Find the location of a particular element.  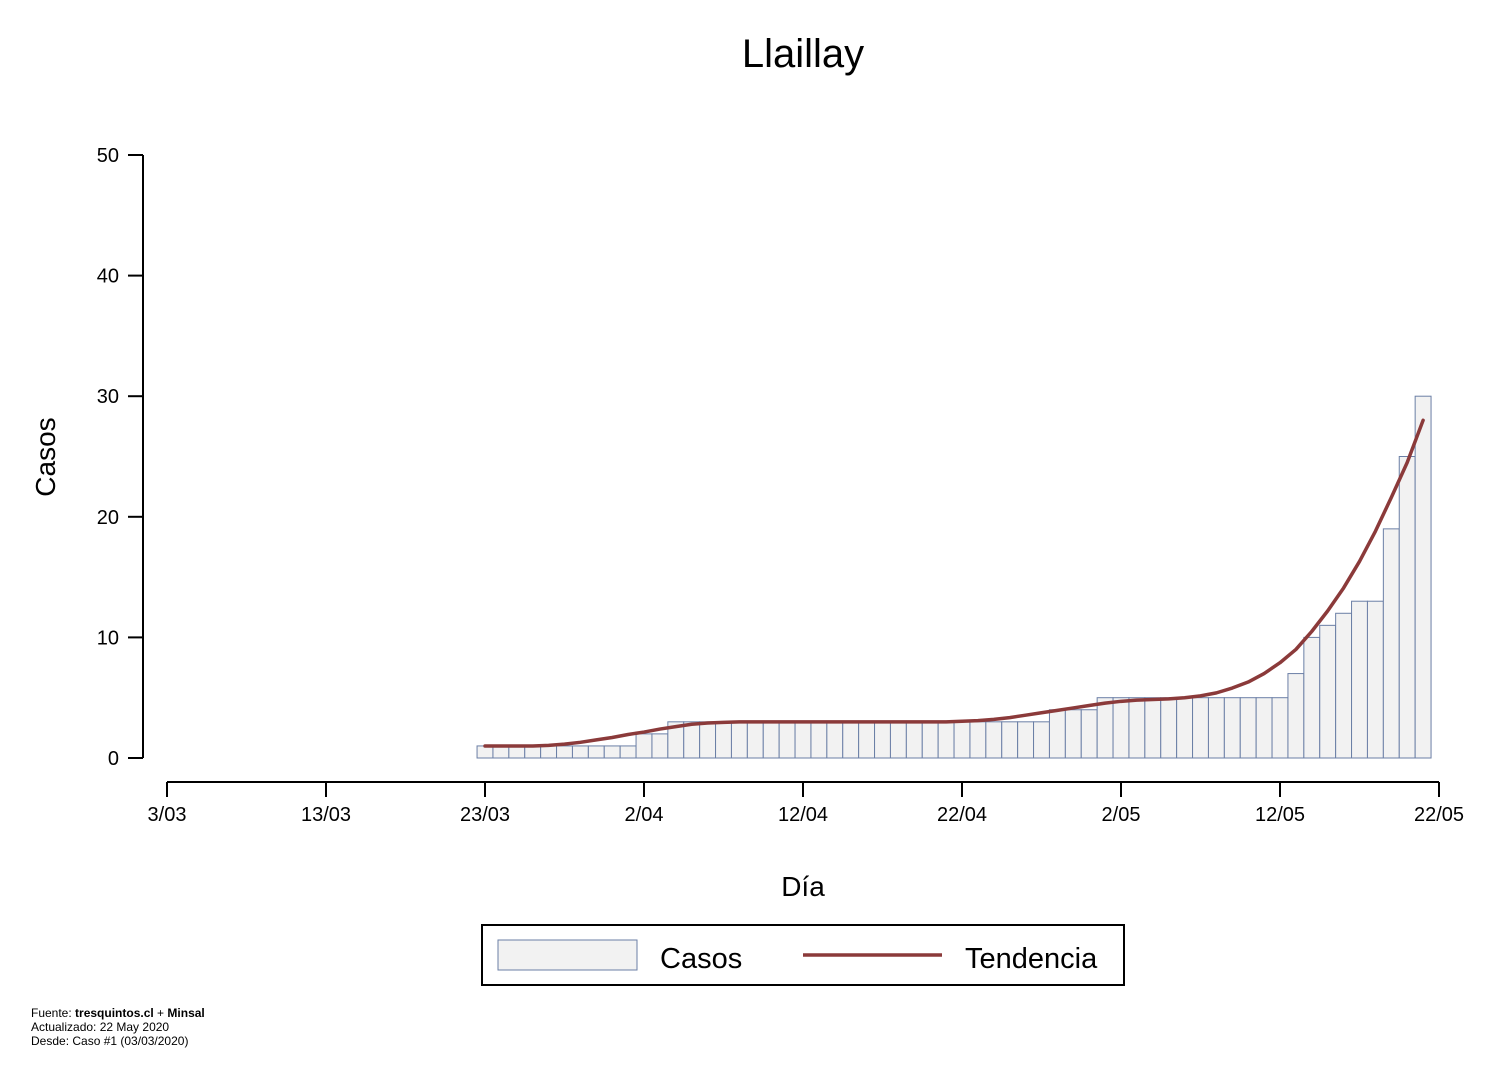

x-tick-label: 13/03 is located at coordinates (326, 815).